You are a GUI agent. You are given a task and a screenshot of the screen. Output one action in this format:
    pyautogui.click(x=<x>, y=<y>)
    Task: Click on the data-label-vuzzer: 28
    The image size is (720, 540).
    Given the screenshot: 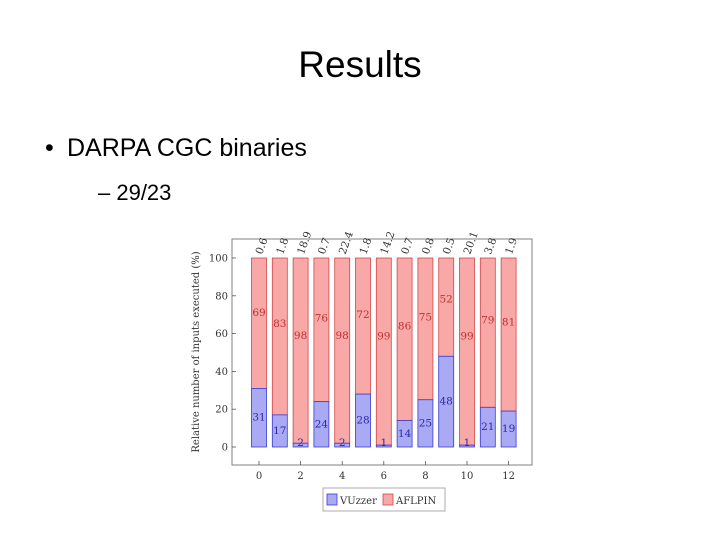 What is the action you would take?
    pyautogui.click(x=362, y=421)
    